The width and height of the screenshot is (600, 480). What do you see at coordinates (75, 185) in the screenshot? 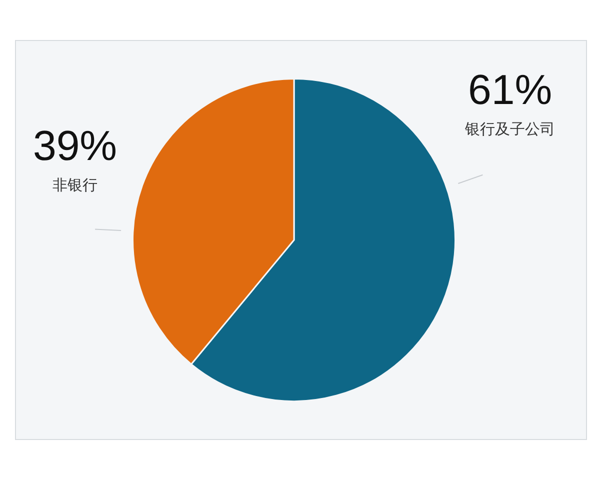
I see `slice-label: 非银行` at bounding box center [75, 185].